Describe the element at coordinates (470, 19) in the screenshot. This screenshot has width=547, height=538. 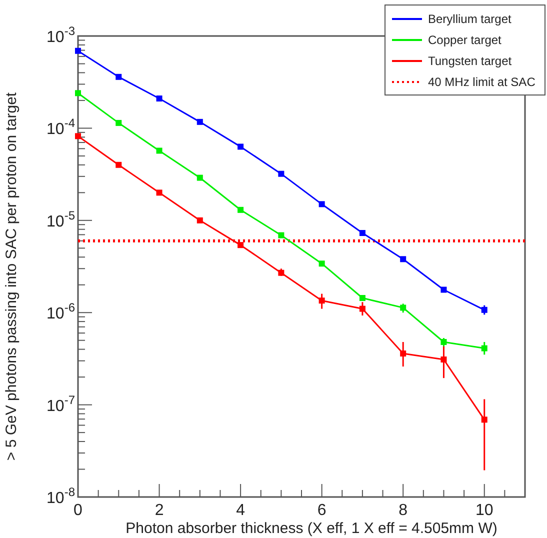
I see `legend-label: Beryllium target` at that location.